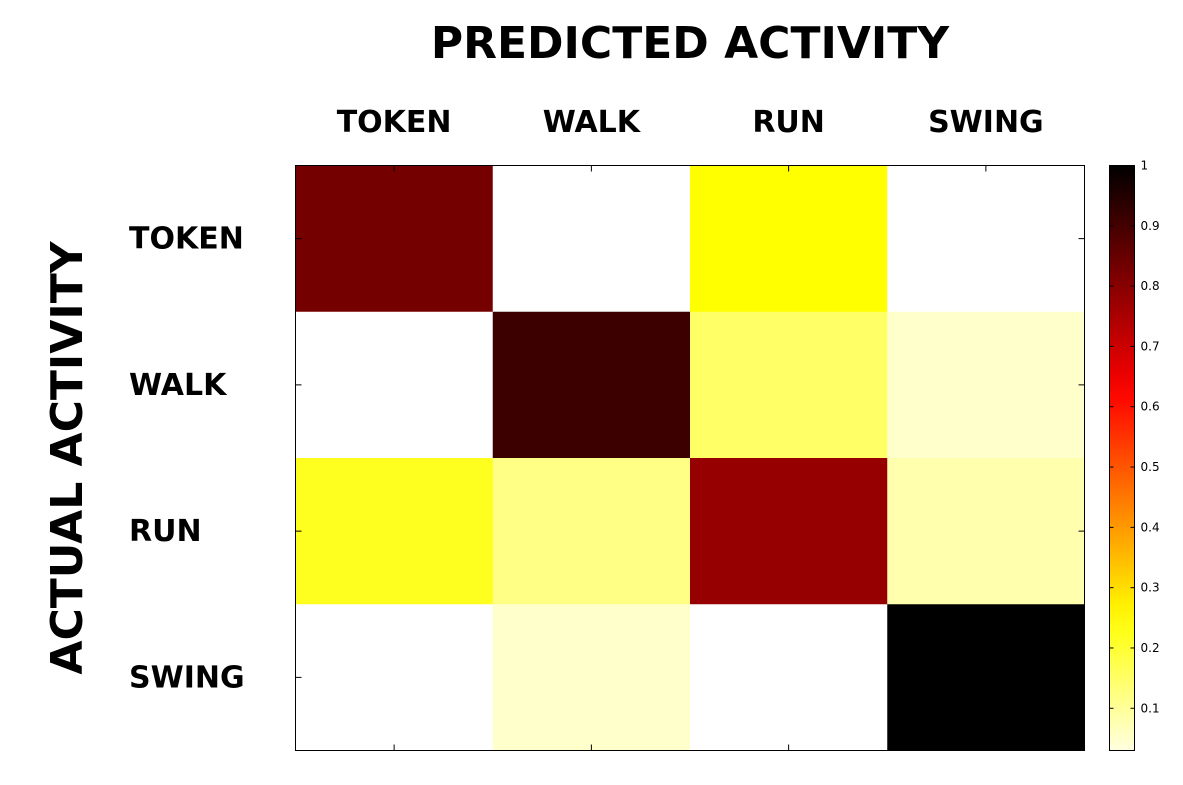  I want to click on y-tick-label-swing: SWING, so click(187, 677).